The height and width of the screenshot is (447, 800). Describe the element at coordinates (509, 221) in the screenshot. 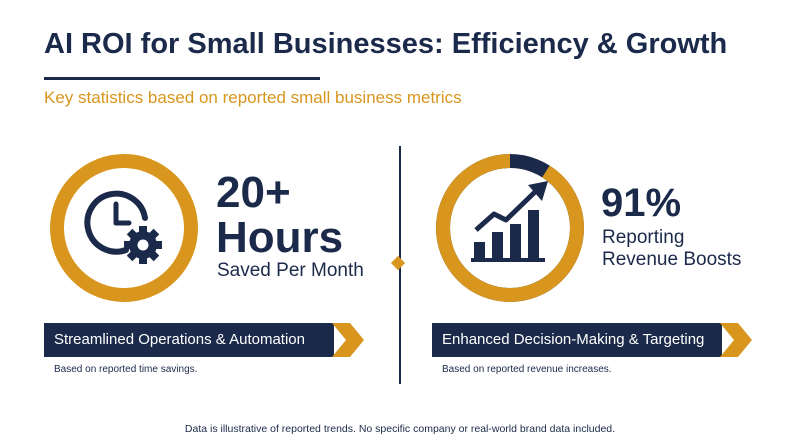

I see `rising-bar-chart-icon` at that location.